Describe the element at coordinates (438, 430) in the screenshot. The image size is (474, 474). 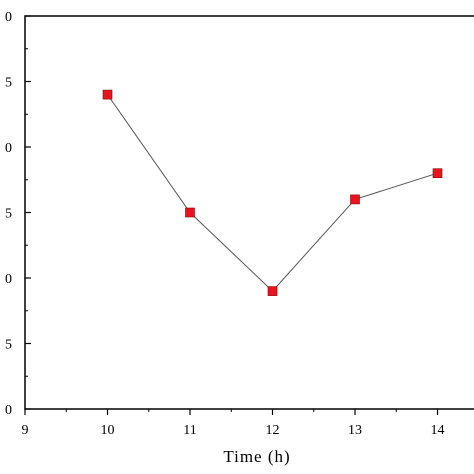
I see `x-tick-label: 14` at that location.